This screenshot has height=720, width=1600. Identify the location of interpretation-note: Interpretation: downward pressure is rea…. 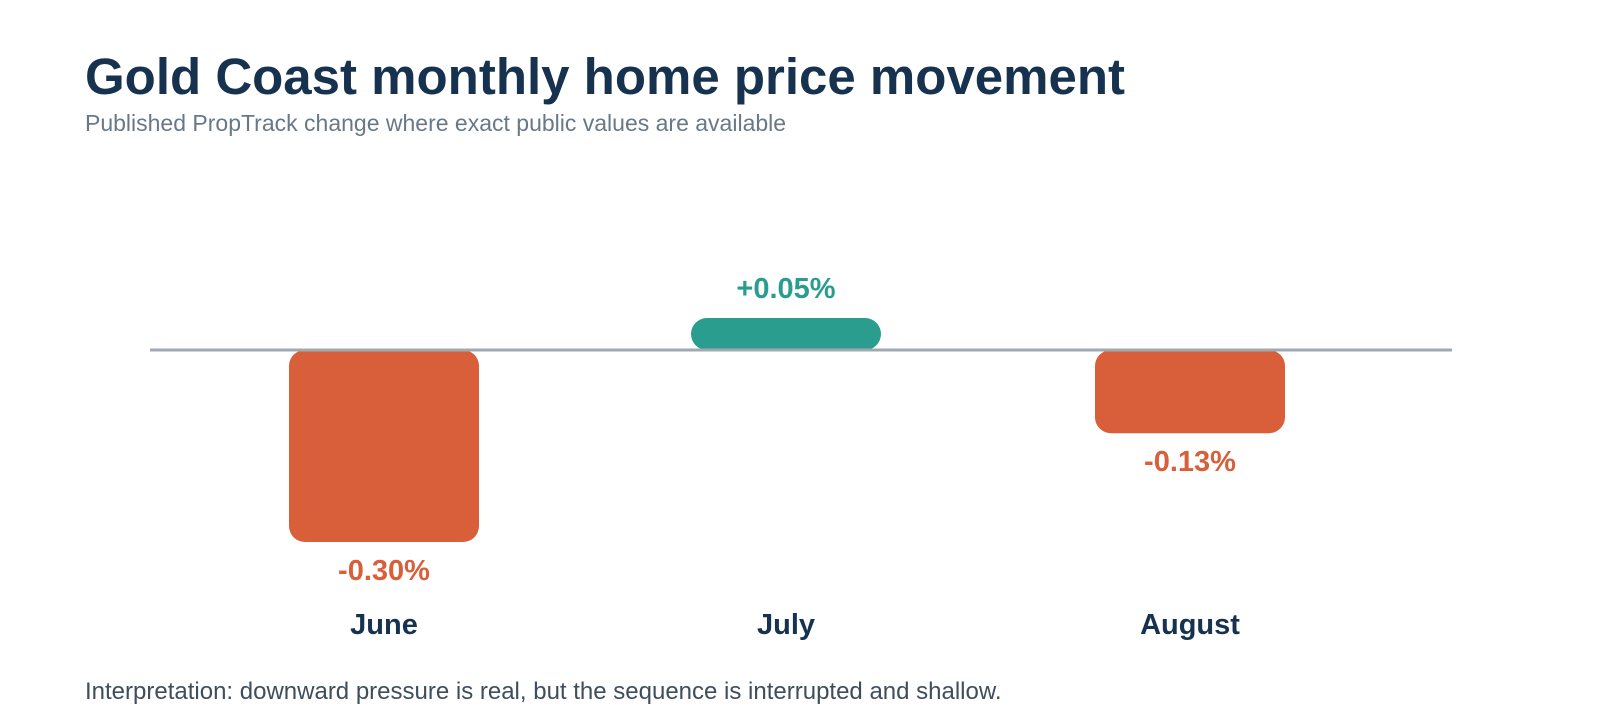
(543, 691).